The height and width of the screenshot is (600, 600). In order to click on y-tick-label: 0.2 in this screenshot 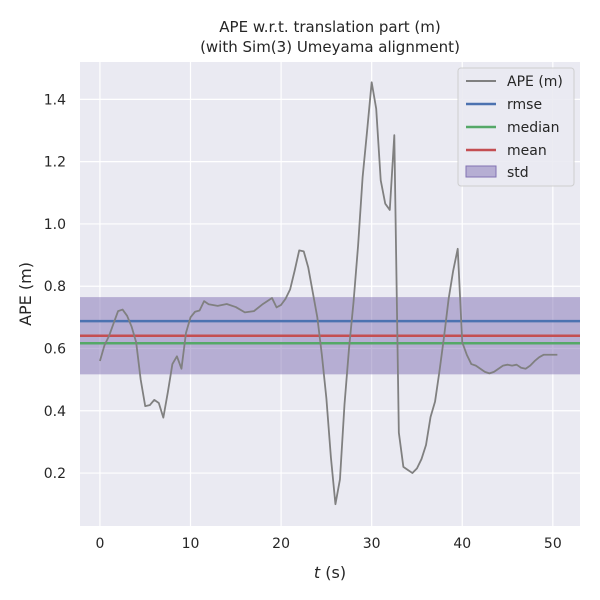, I will do `click(55, 474)`.